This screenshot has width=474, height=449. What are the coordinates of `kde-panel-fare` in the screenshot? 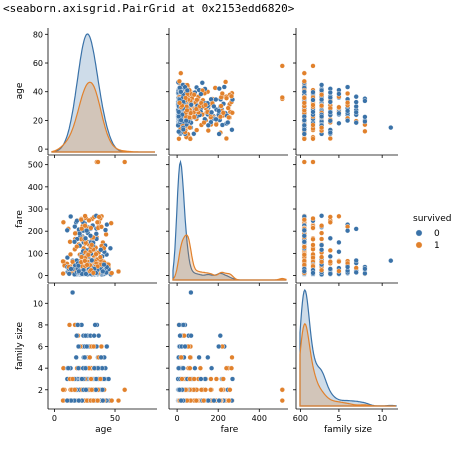 It's located at (229, 220).